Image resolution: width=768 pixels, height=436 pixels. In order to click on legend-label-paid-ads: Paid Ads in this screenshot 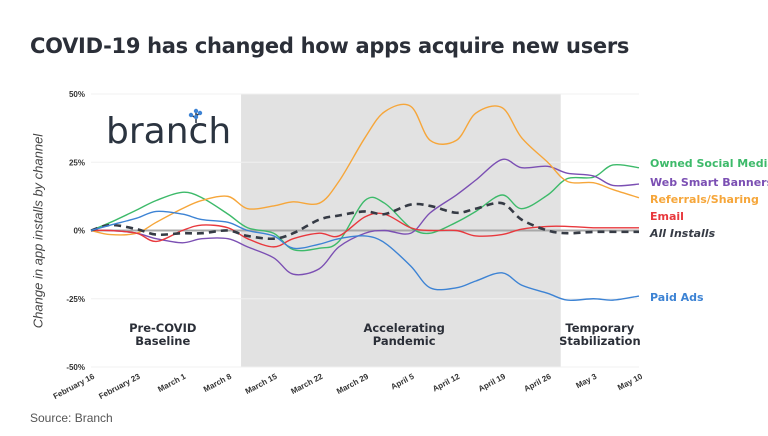, I will do `click(677, 297)`.